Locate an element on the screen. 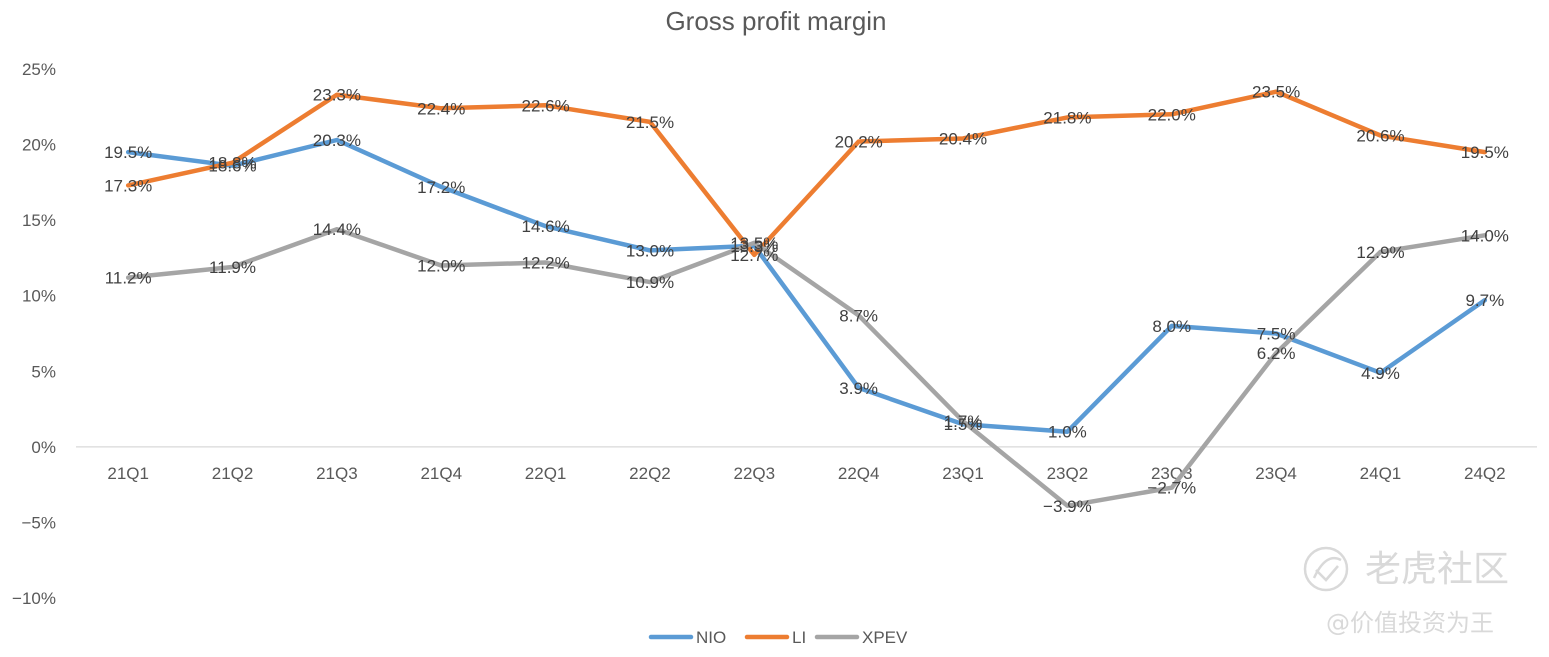 This screenshot has height=657, width=1549. data-label: 1.7% is located at coordinates (963, 421).